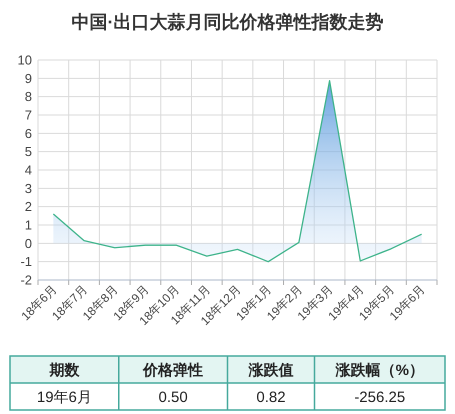  I want to click on y-tick-label: 3, so click(28, 188).